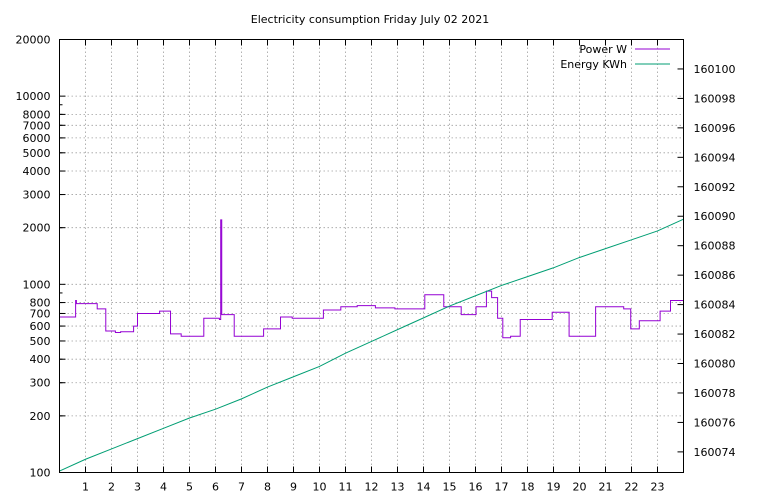 The image size is (768, 500). What do you see at coordinates (40, 341) in the screenshot?
I see `y-tick-label: 500` at bounding box center [40, 341].